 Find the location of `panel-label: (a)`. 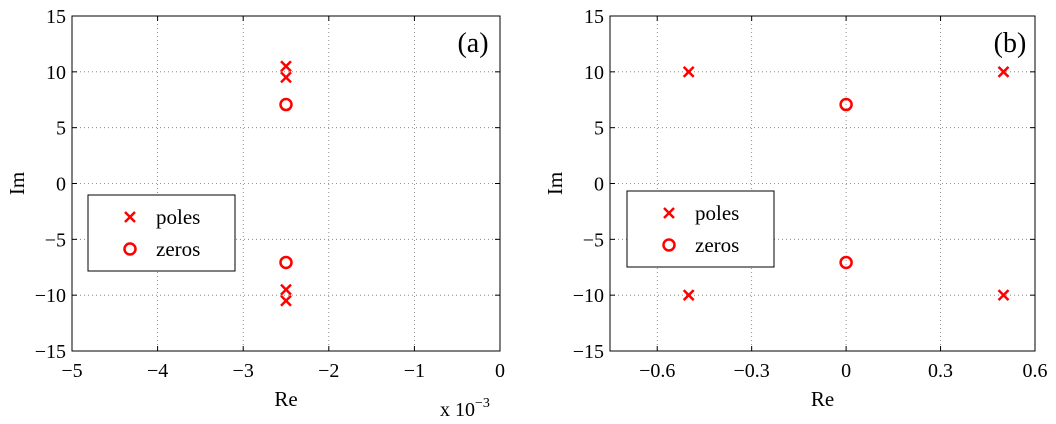

panel-label: (a) is located at coordinates (472, 43).